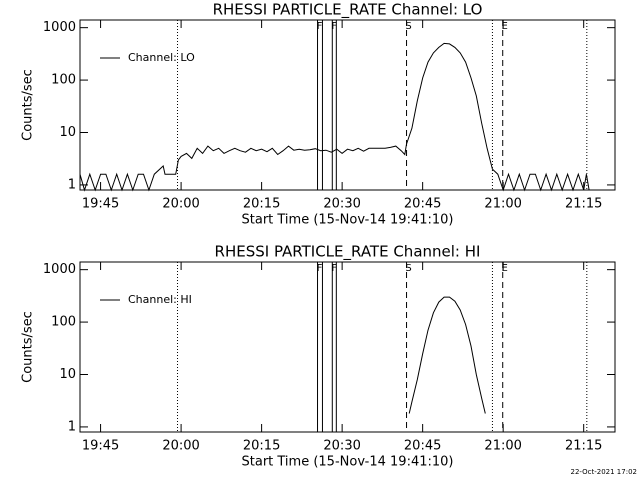 The width and height of the screenshot is (640, 480). Describe the element at coordinates (161, 57) in the screenshot. I see `legend-label: Channel: LO` at that location.